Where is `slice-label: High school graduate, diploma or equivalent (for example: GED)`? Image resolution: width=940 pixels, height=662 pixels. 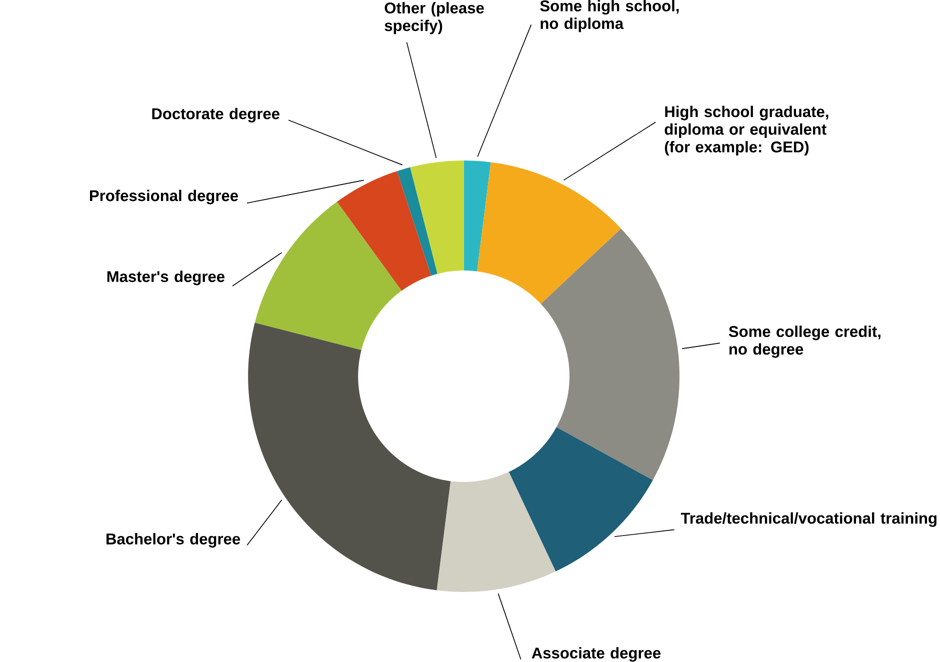
slice-label: High school graduate, diploma or equivalent (for example: GED) is located at coordinates (746, 131).